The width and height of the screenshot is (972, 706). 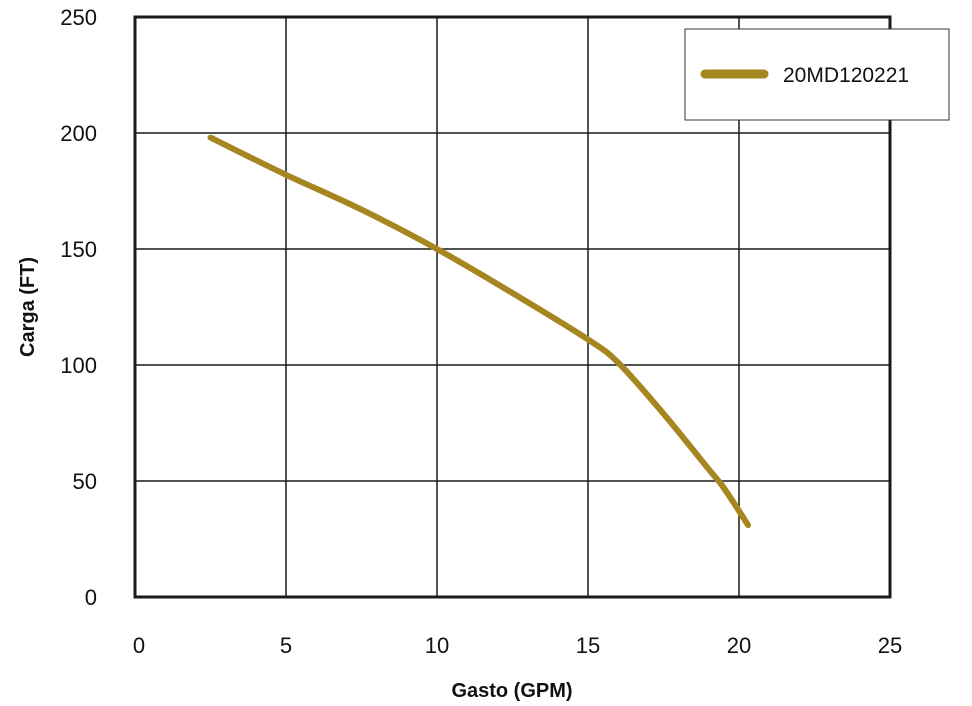 What do you see at coordinates (890, 645) in the screenshot?
I see `x-tick-label: 25` at bounding box center [890, 645].